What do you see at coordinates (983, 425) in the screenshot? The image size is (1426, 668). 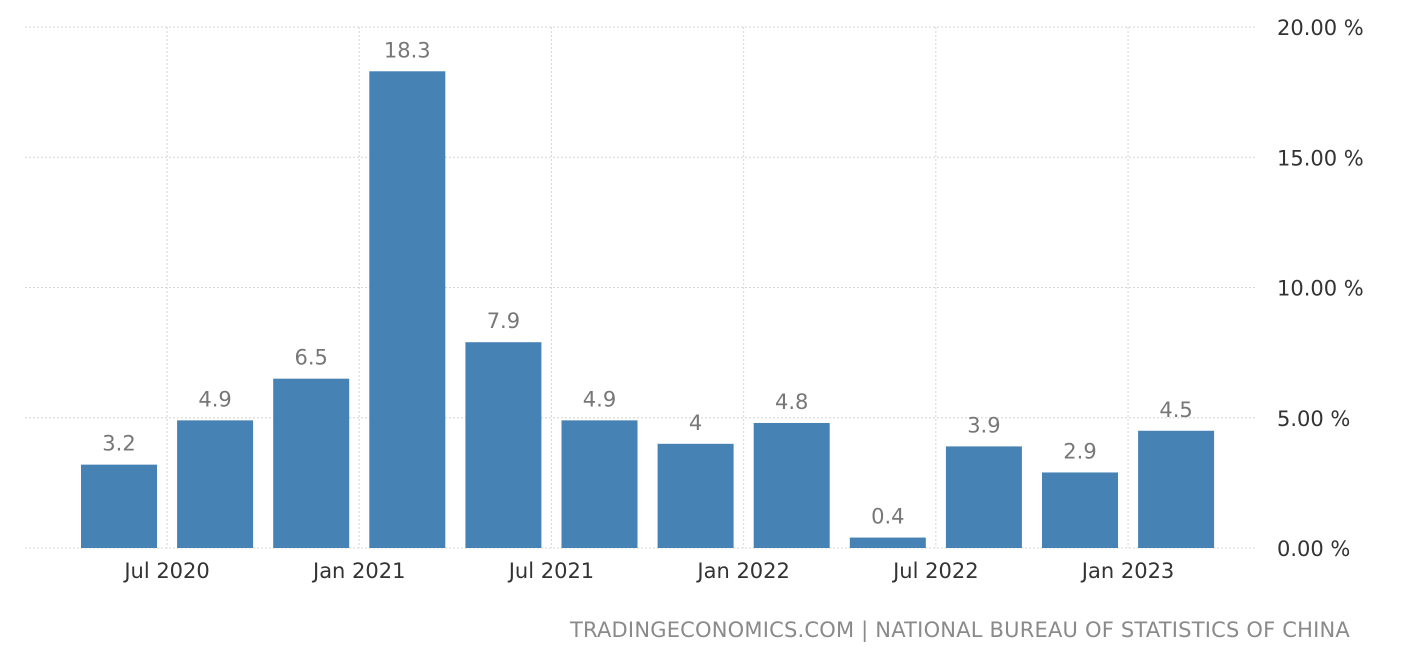 I see `bar-value-label: 3.9` at bounding box center [983, 425].